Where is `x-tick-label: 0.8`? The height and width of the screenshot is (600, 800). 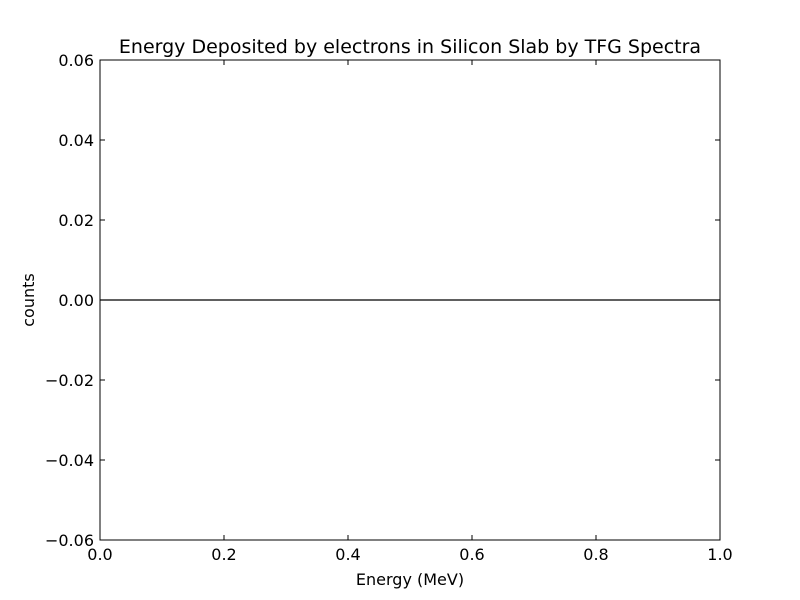
x-tick-label: 0.8 is located at coordinates (595, 554).